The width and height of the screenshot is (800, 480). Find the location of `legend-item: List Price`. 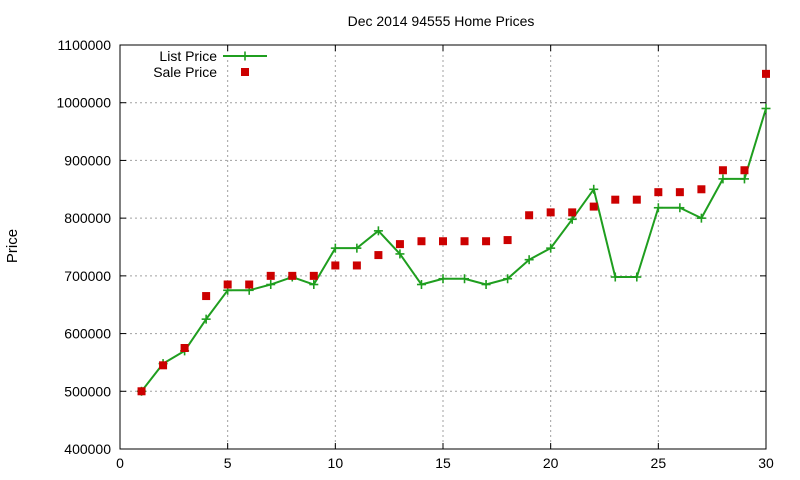

legend-item: List Price is located at coordinates (213, 56).